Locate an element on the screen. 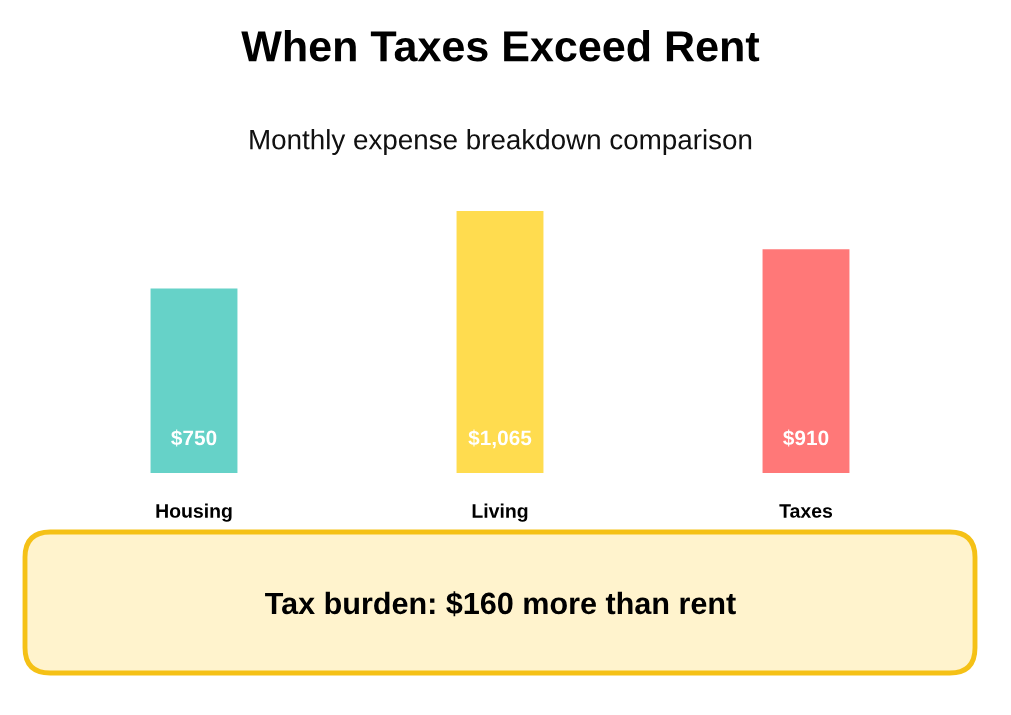  data-label: $750 is located at coordinates (194, 438).